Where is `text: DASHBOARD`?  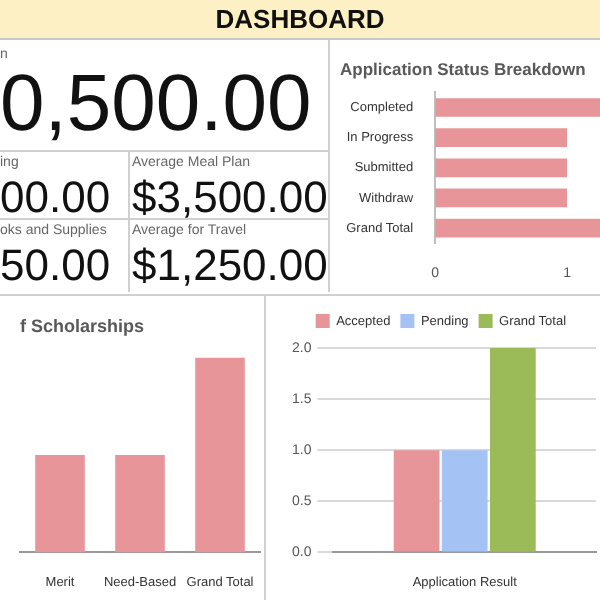
text: DASHBOARD is located at coordinates (300, 20).